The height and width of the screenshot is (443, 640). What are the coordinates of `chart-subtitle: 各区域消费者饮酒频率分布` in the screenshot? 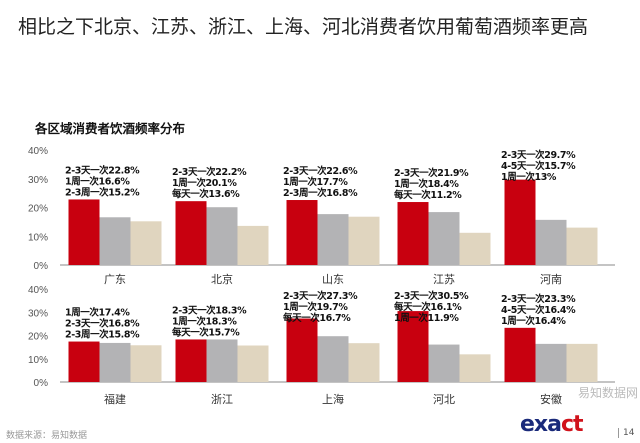 It's located at (110, 128).